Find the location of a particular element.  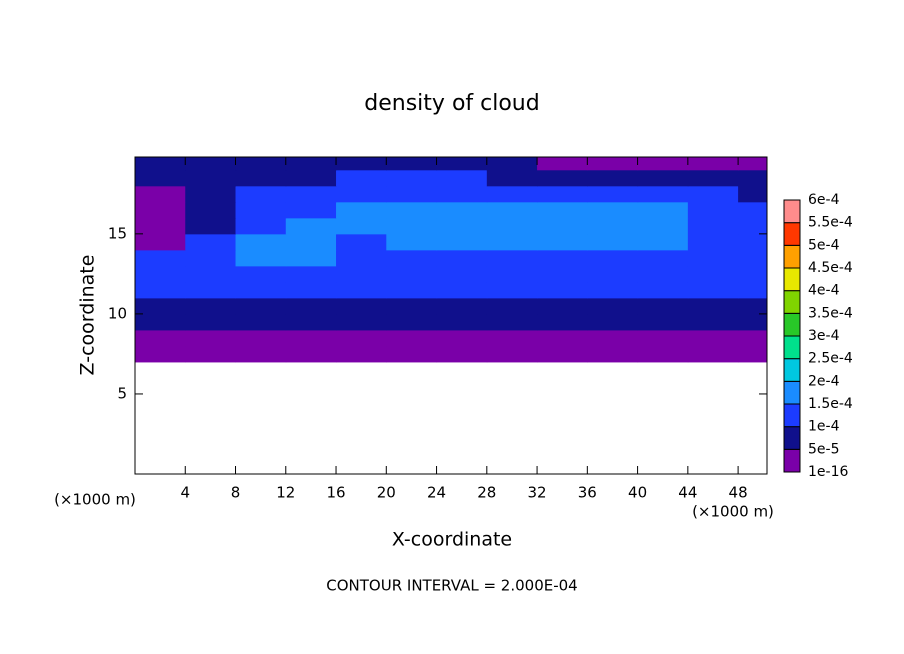

colorbar-label: 1e-4 is located at coordinates (824, 427).